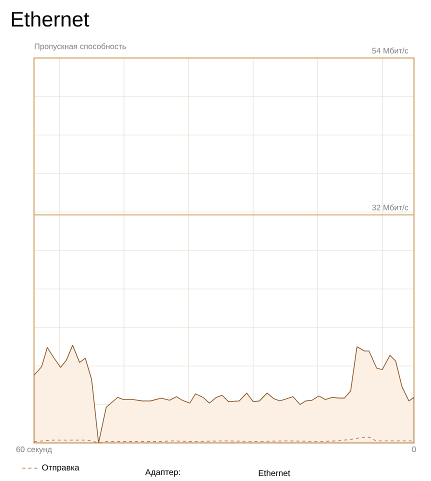 The width and height of the screenshot is (431, 481). What do you see at coordinates (51, 19) in the screenshot?
I see `chart-title: Ethernet` at bounding box center [51, 19].